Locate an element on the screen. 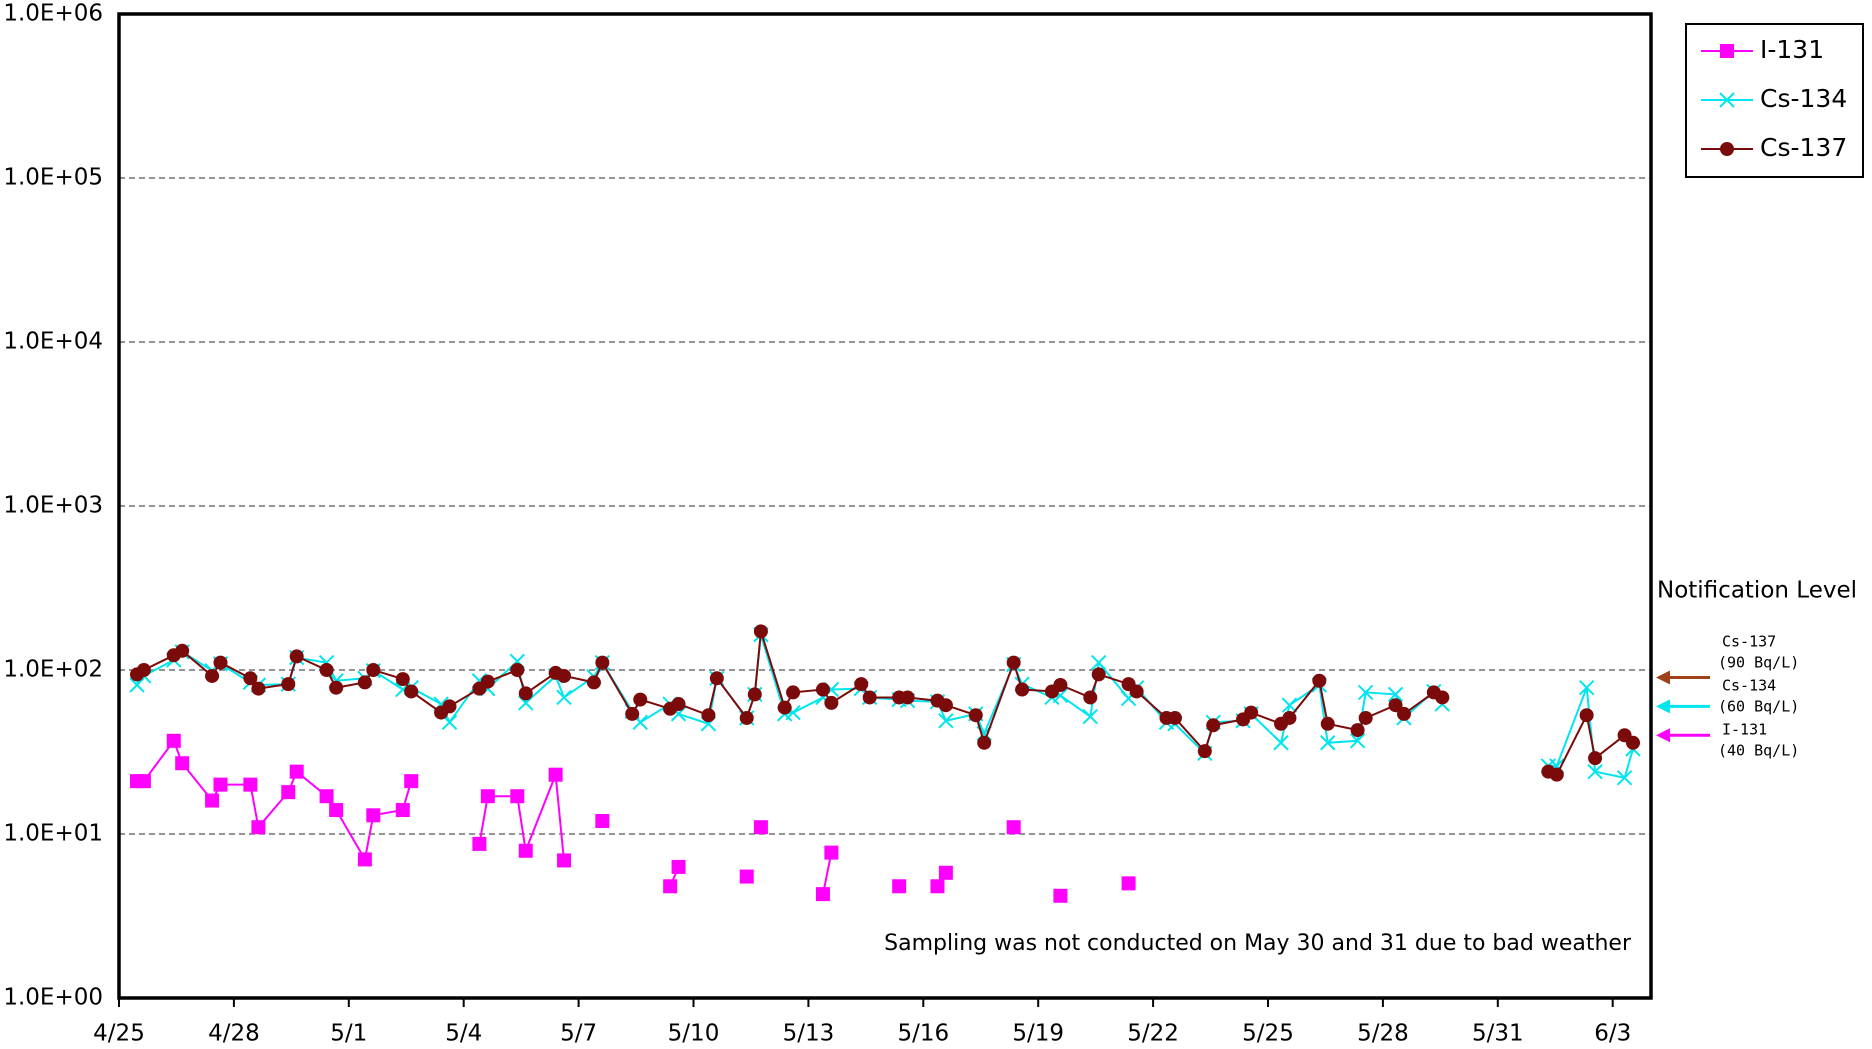 This screenshot has height=1049, width=1872. y-tick-label: 1.0E+06 is located at coordinates (53, 14).